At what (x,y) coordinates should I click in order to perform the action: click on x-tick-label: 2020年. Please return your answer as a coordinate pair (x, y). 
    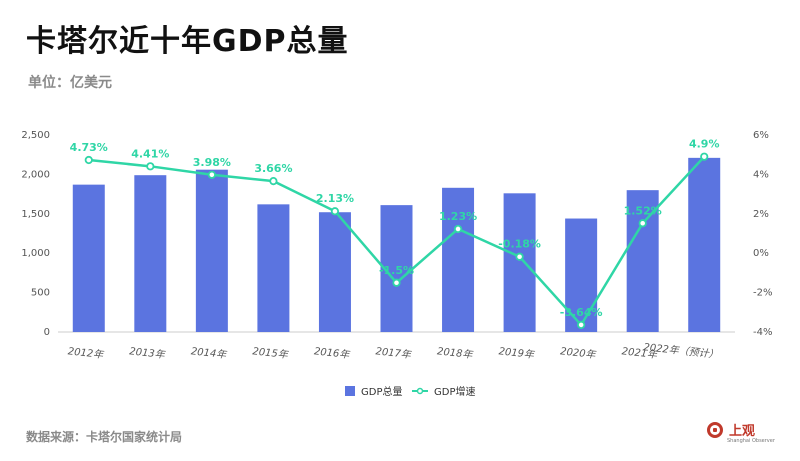
    Looking at the image, I should click on (579, 353).